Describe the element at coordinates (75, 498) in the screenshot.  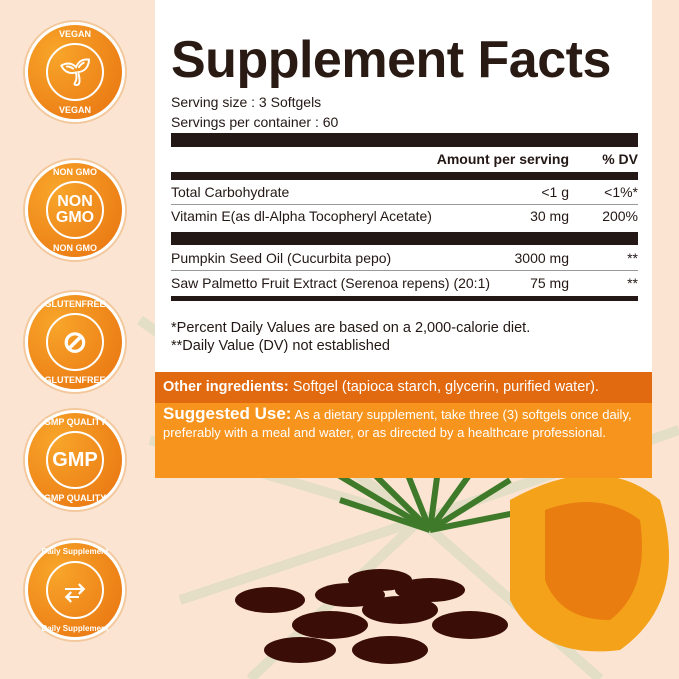
I see `badge-bottom-text: GMP QUALITY` at that location.